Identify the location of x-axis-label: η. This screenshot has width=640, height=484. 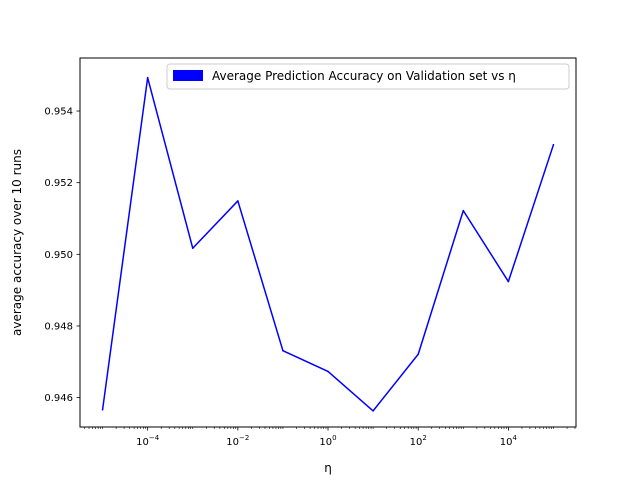
(328, 468).